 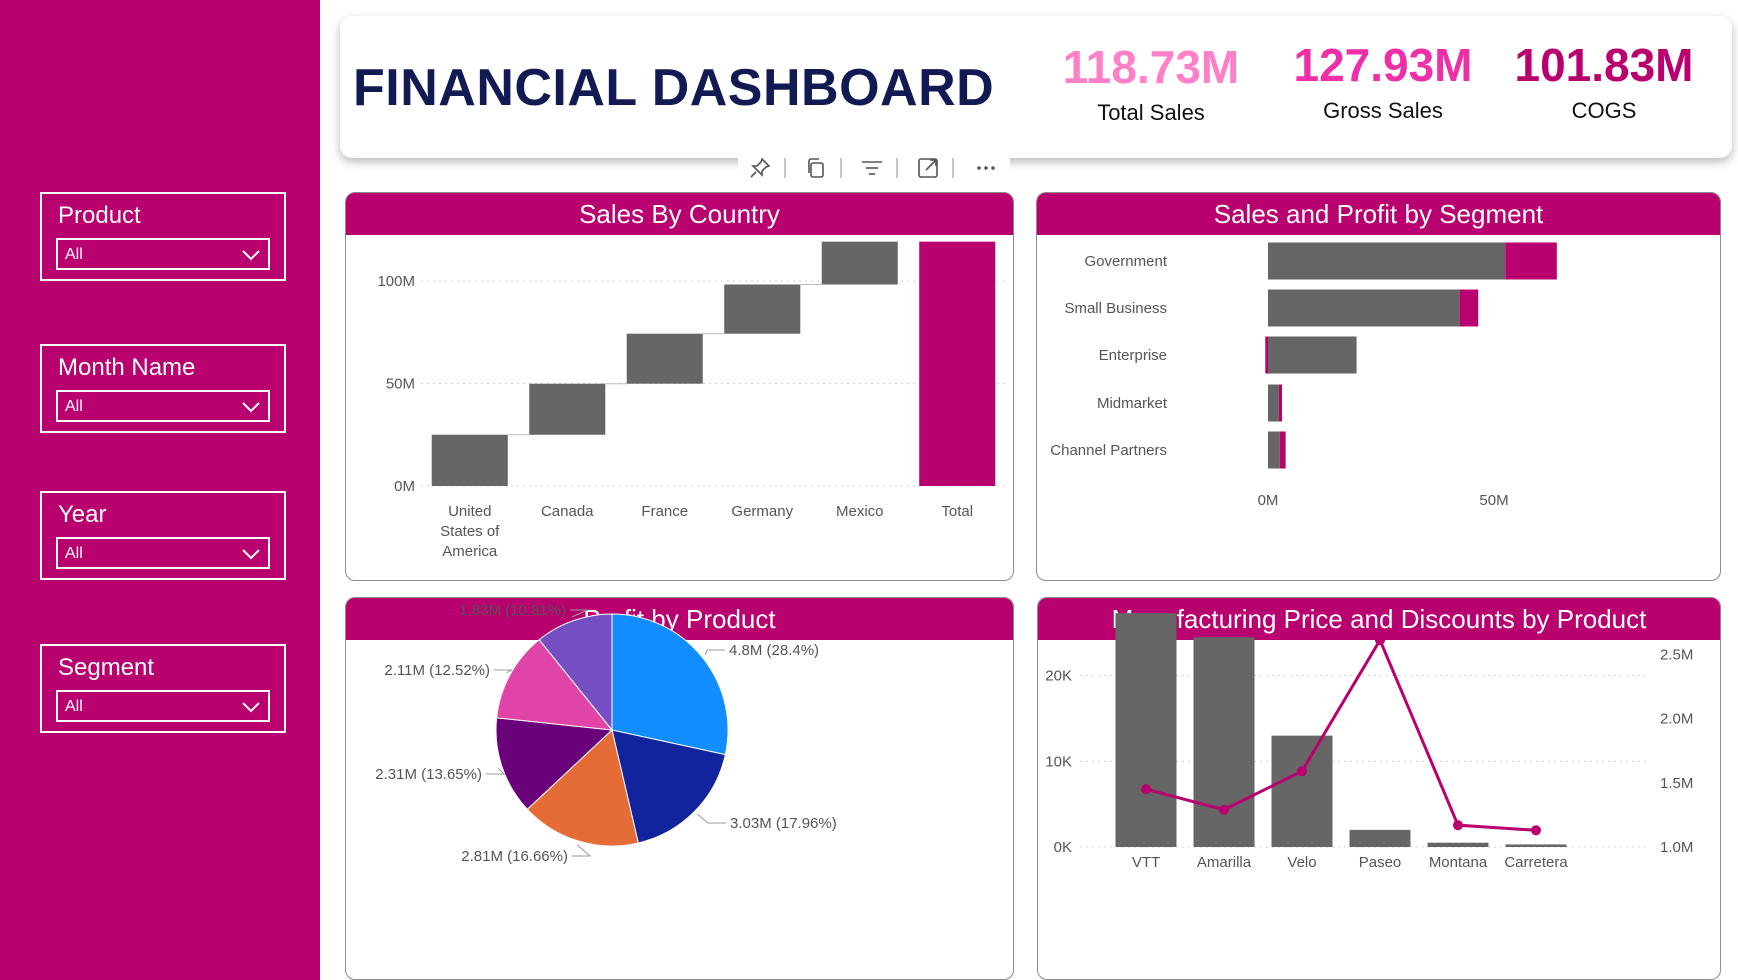 I want to click on slicer-month-name: Month Name All, so click(x=163, y=388).